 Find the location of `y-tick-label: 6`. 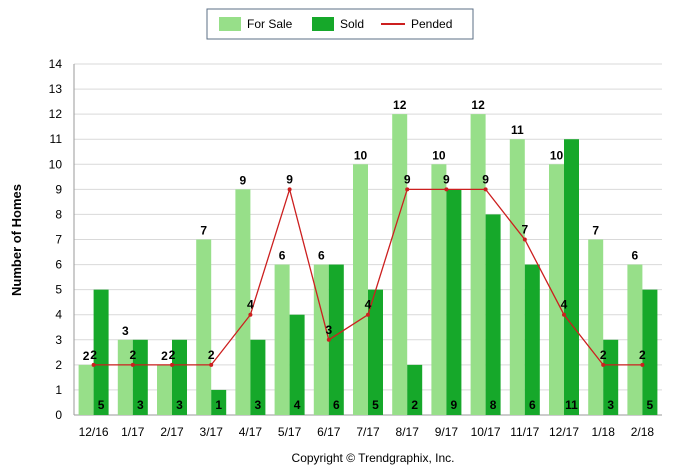

y-tick-label: 6 is located at coordinates (58, 265).